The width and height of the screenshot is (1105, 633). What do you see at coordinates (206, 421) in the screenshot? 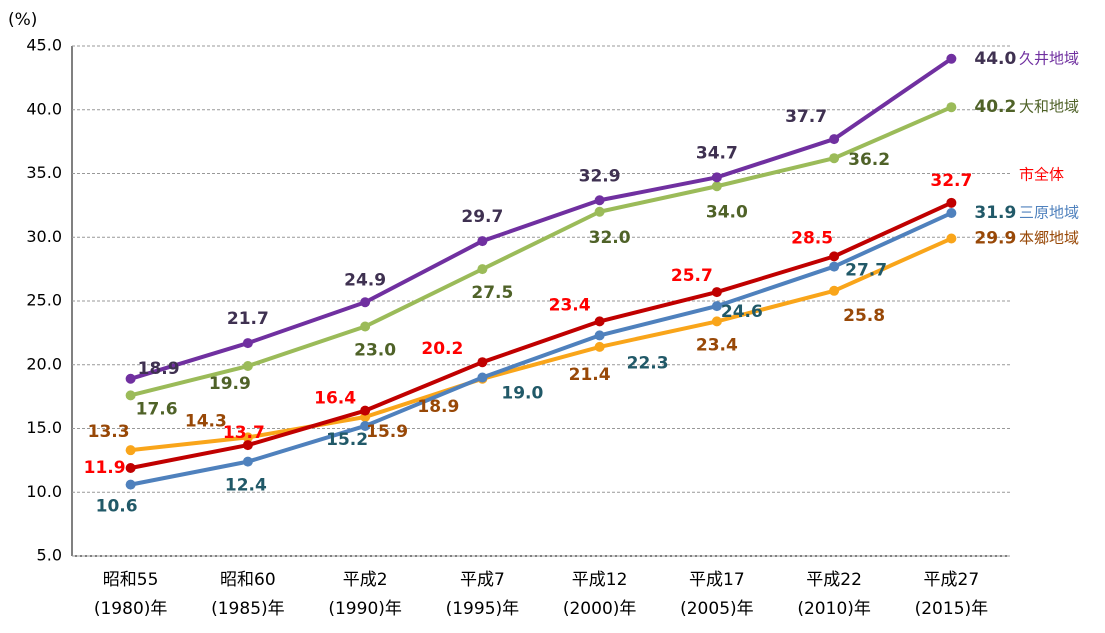
I see `data-label: 14.3` at bounding box center [206, 421].